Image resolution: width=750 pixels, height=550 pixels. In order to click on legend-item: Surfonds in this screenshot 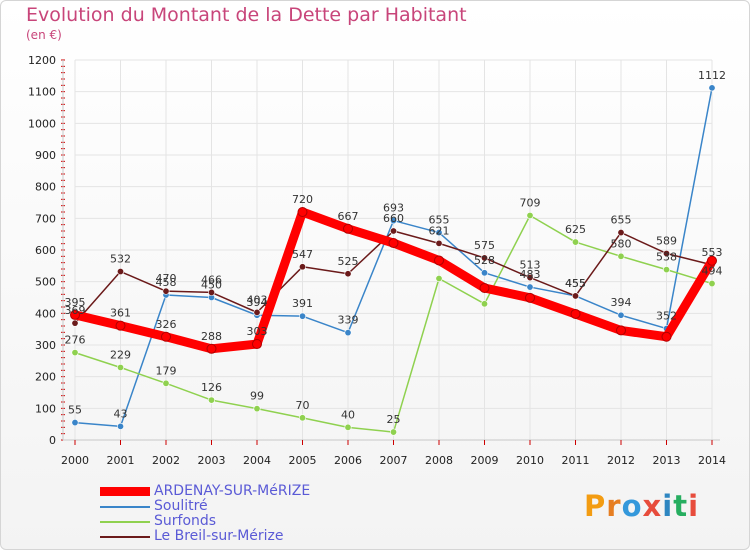, I will do `click(205, 521)`.